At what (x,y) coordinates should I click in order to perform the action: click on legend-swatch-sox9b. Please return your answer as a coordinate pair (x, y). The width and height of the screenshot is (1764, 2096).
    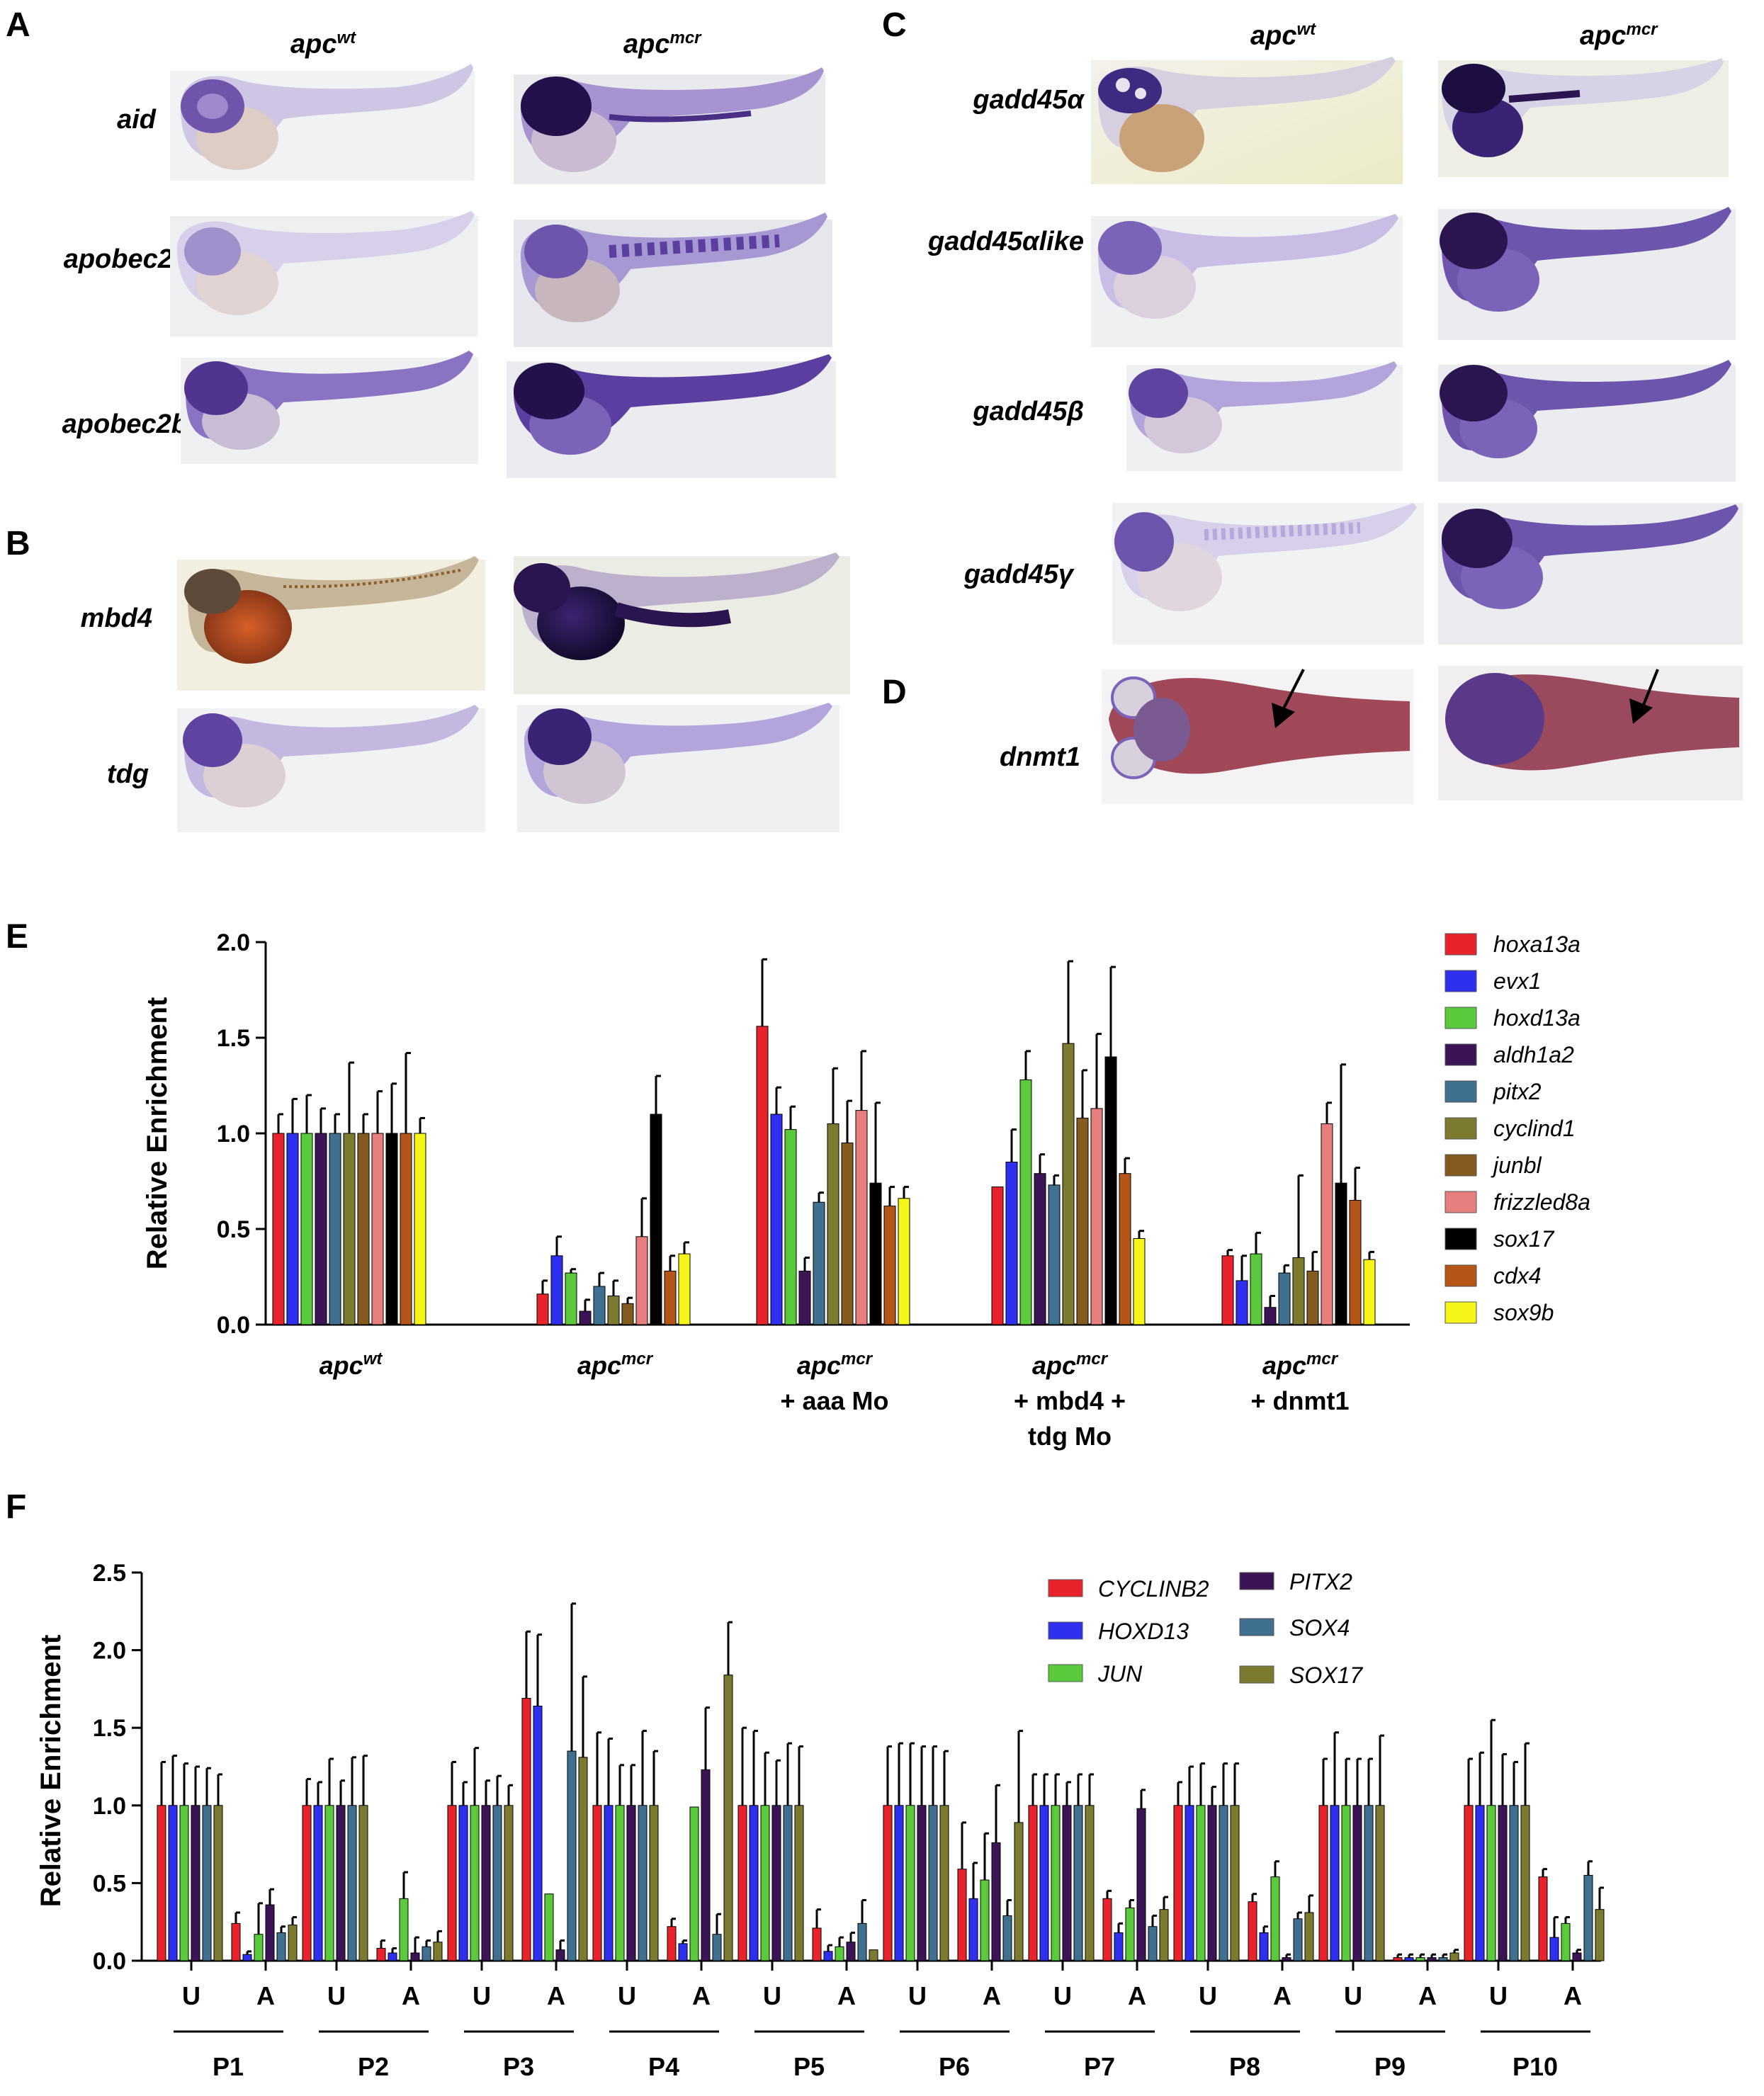
    Looking at the image, I should click on (1460, 1312).